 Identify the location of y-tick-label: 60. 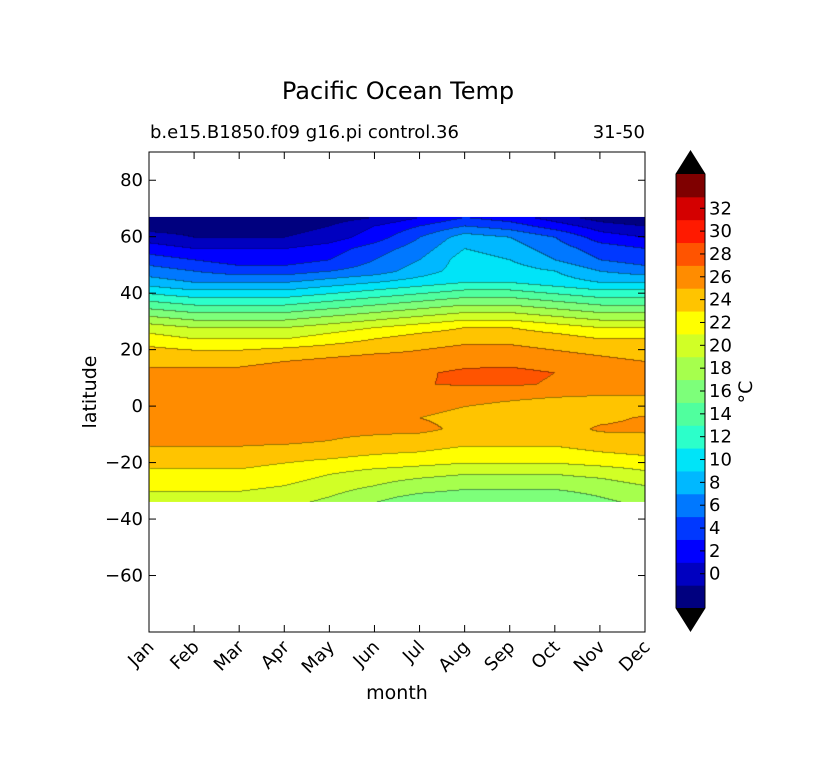
(131, 237).